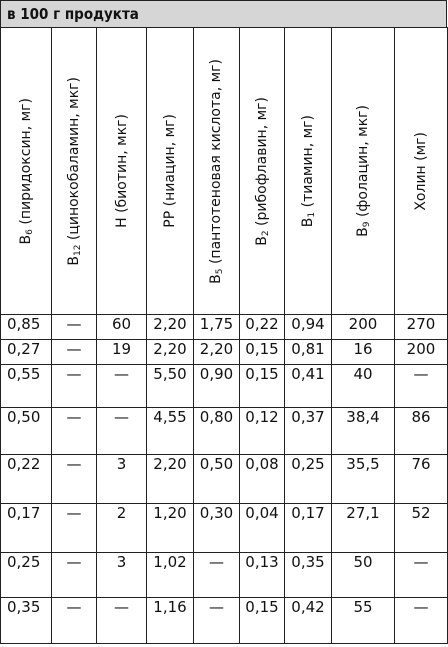 This screenshot has height=647, width=448. Describe the element at coordinates (26, 386) in the screenshot. I see `table-cell: 0,55` at that location.